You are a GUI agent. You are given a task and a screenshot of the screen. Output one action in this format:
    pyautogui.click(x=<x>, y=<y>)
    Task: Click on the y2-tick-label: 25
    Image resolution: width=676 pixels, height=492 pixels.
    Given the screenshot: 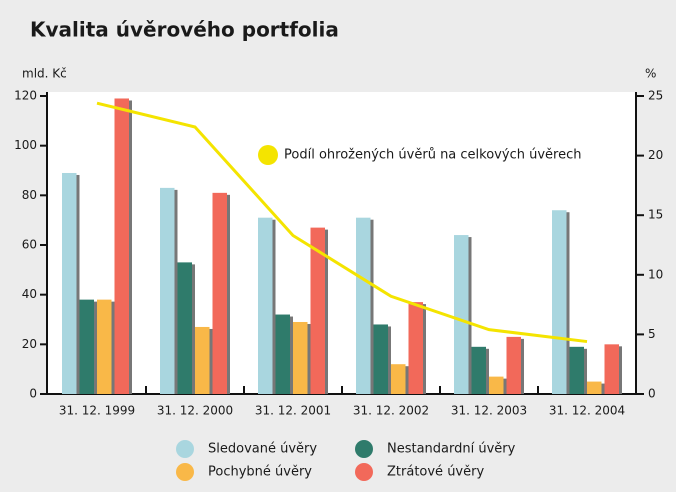 What is the action you would take?
    pyautogui.click(x=655, y=96)
    